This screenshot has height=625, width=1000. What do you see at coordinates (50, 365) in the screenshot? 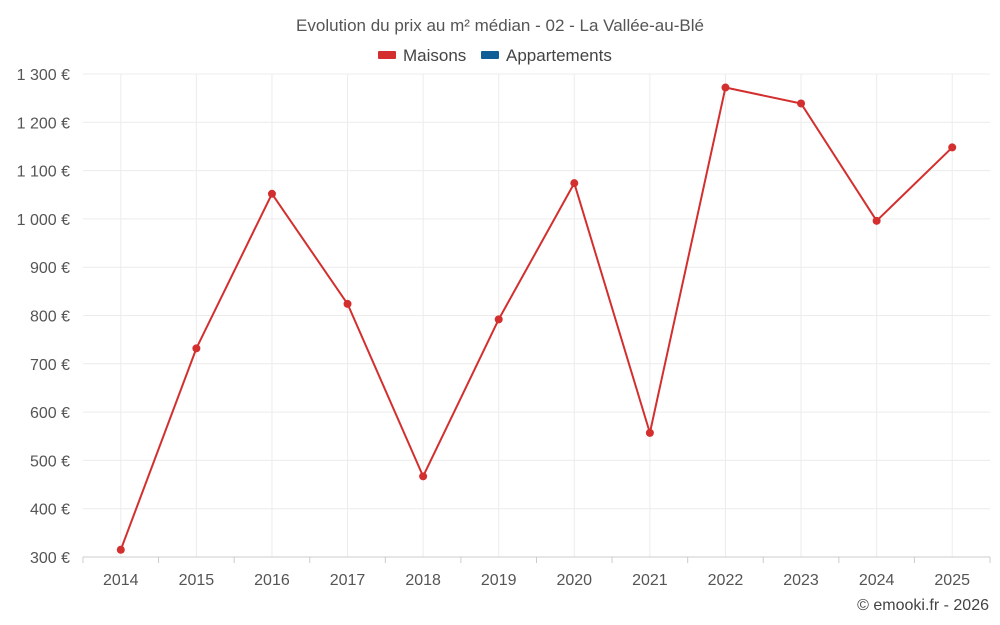
I see `y-tick-label: 700 €` at bounding box center [50, 365].